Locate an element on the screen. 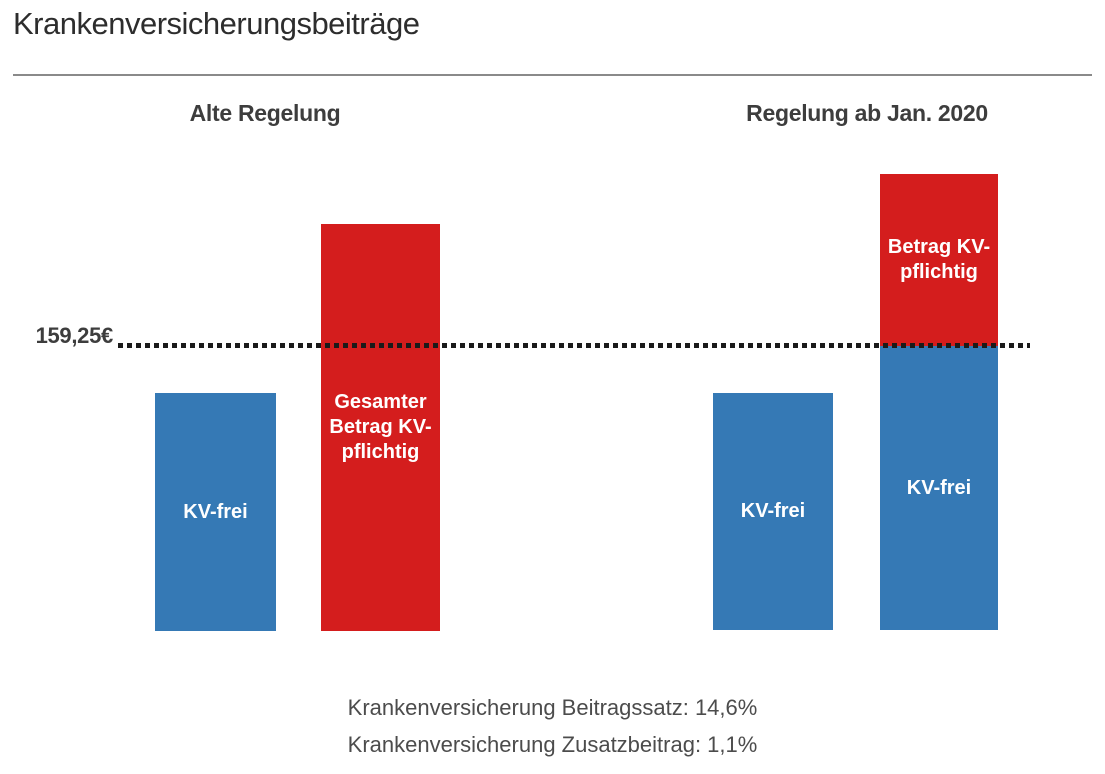 This screenshot has height=774, width=1105. bar-old-gesamter-betrag-kv-pflichtig: Gesamter Betrag KV-pflichtig is located at coordinates (380, 427).